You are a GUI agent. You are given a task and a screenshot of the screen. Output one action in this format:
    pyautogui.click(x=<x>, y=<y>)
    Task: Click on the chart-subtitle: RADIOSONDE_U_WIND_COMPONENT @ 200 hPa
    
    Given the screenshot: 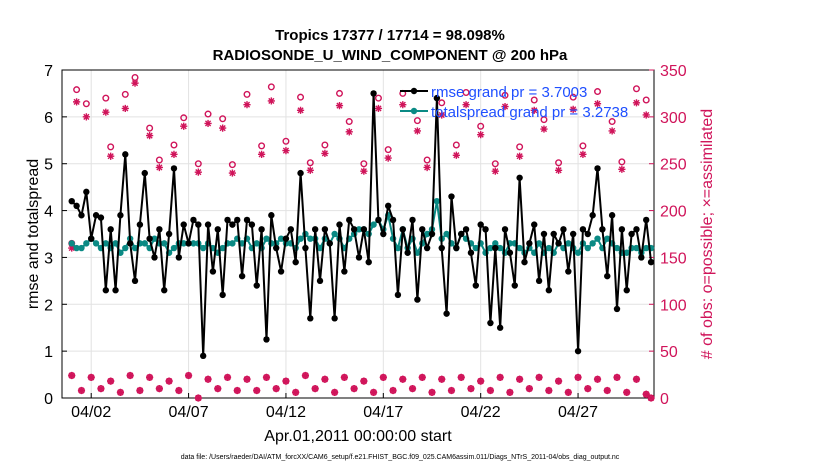 What is the action you would take?
    pyautogui.click(x=390, y=55)
    